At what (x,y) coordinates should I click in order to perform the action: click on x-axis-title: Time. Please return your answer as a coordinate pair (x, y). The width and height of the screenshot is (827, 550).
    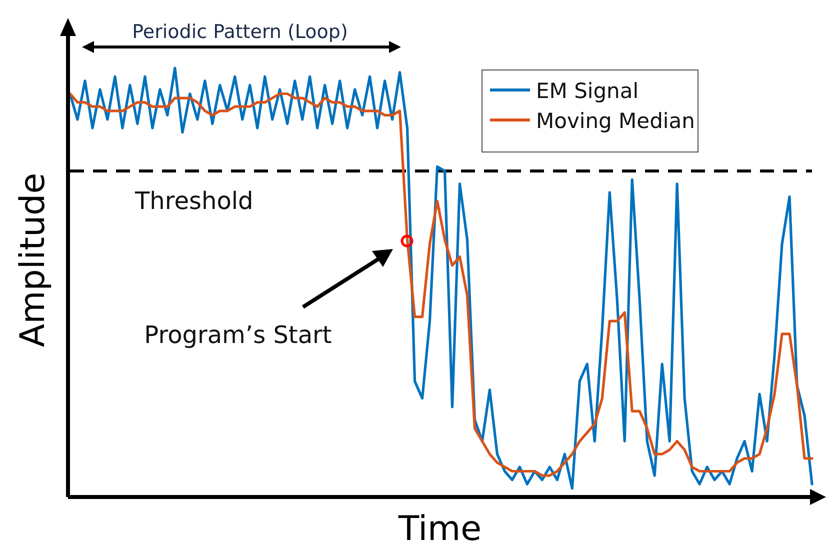
    Looking at the image, I should click on (439, 529).